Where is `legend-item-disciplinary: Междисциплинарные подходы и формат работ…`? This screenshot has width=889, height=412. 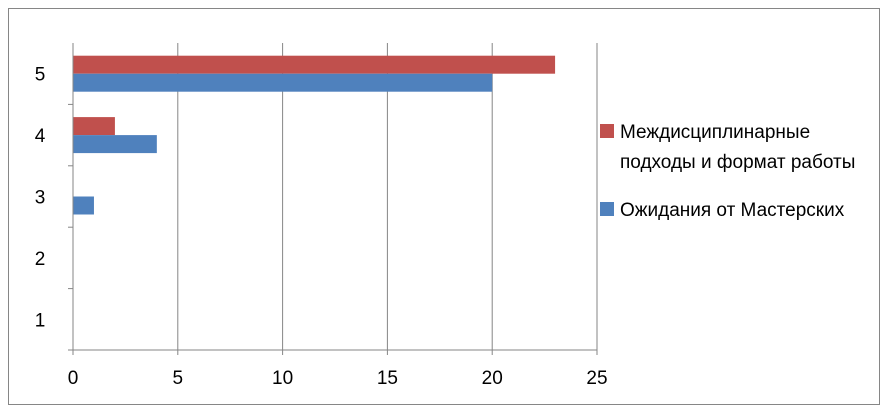 legend-item-disciplinary: Междисциплинарные подходы и формат работ… is located at coordinates (740, 148).